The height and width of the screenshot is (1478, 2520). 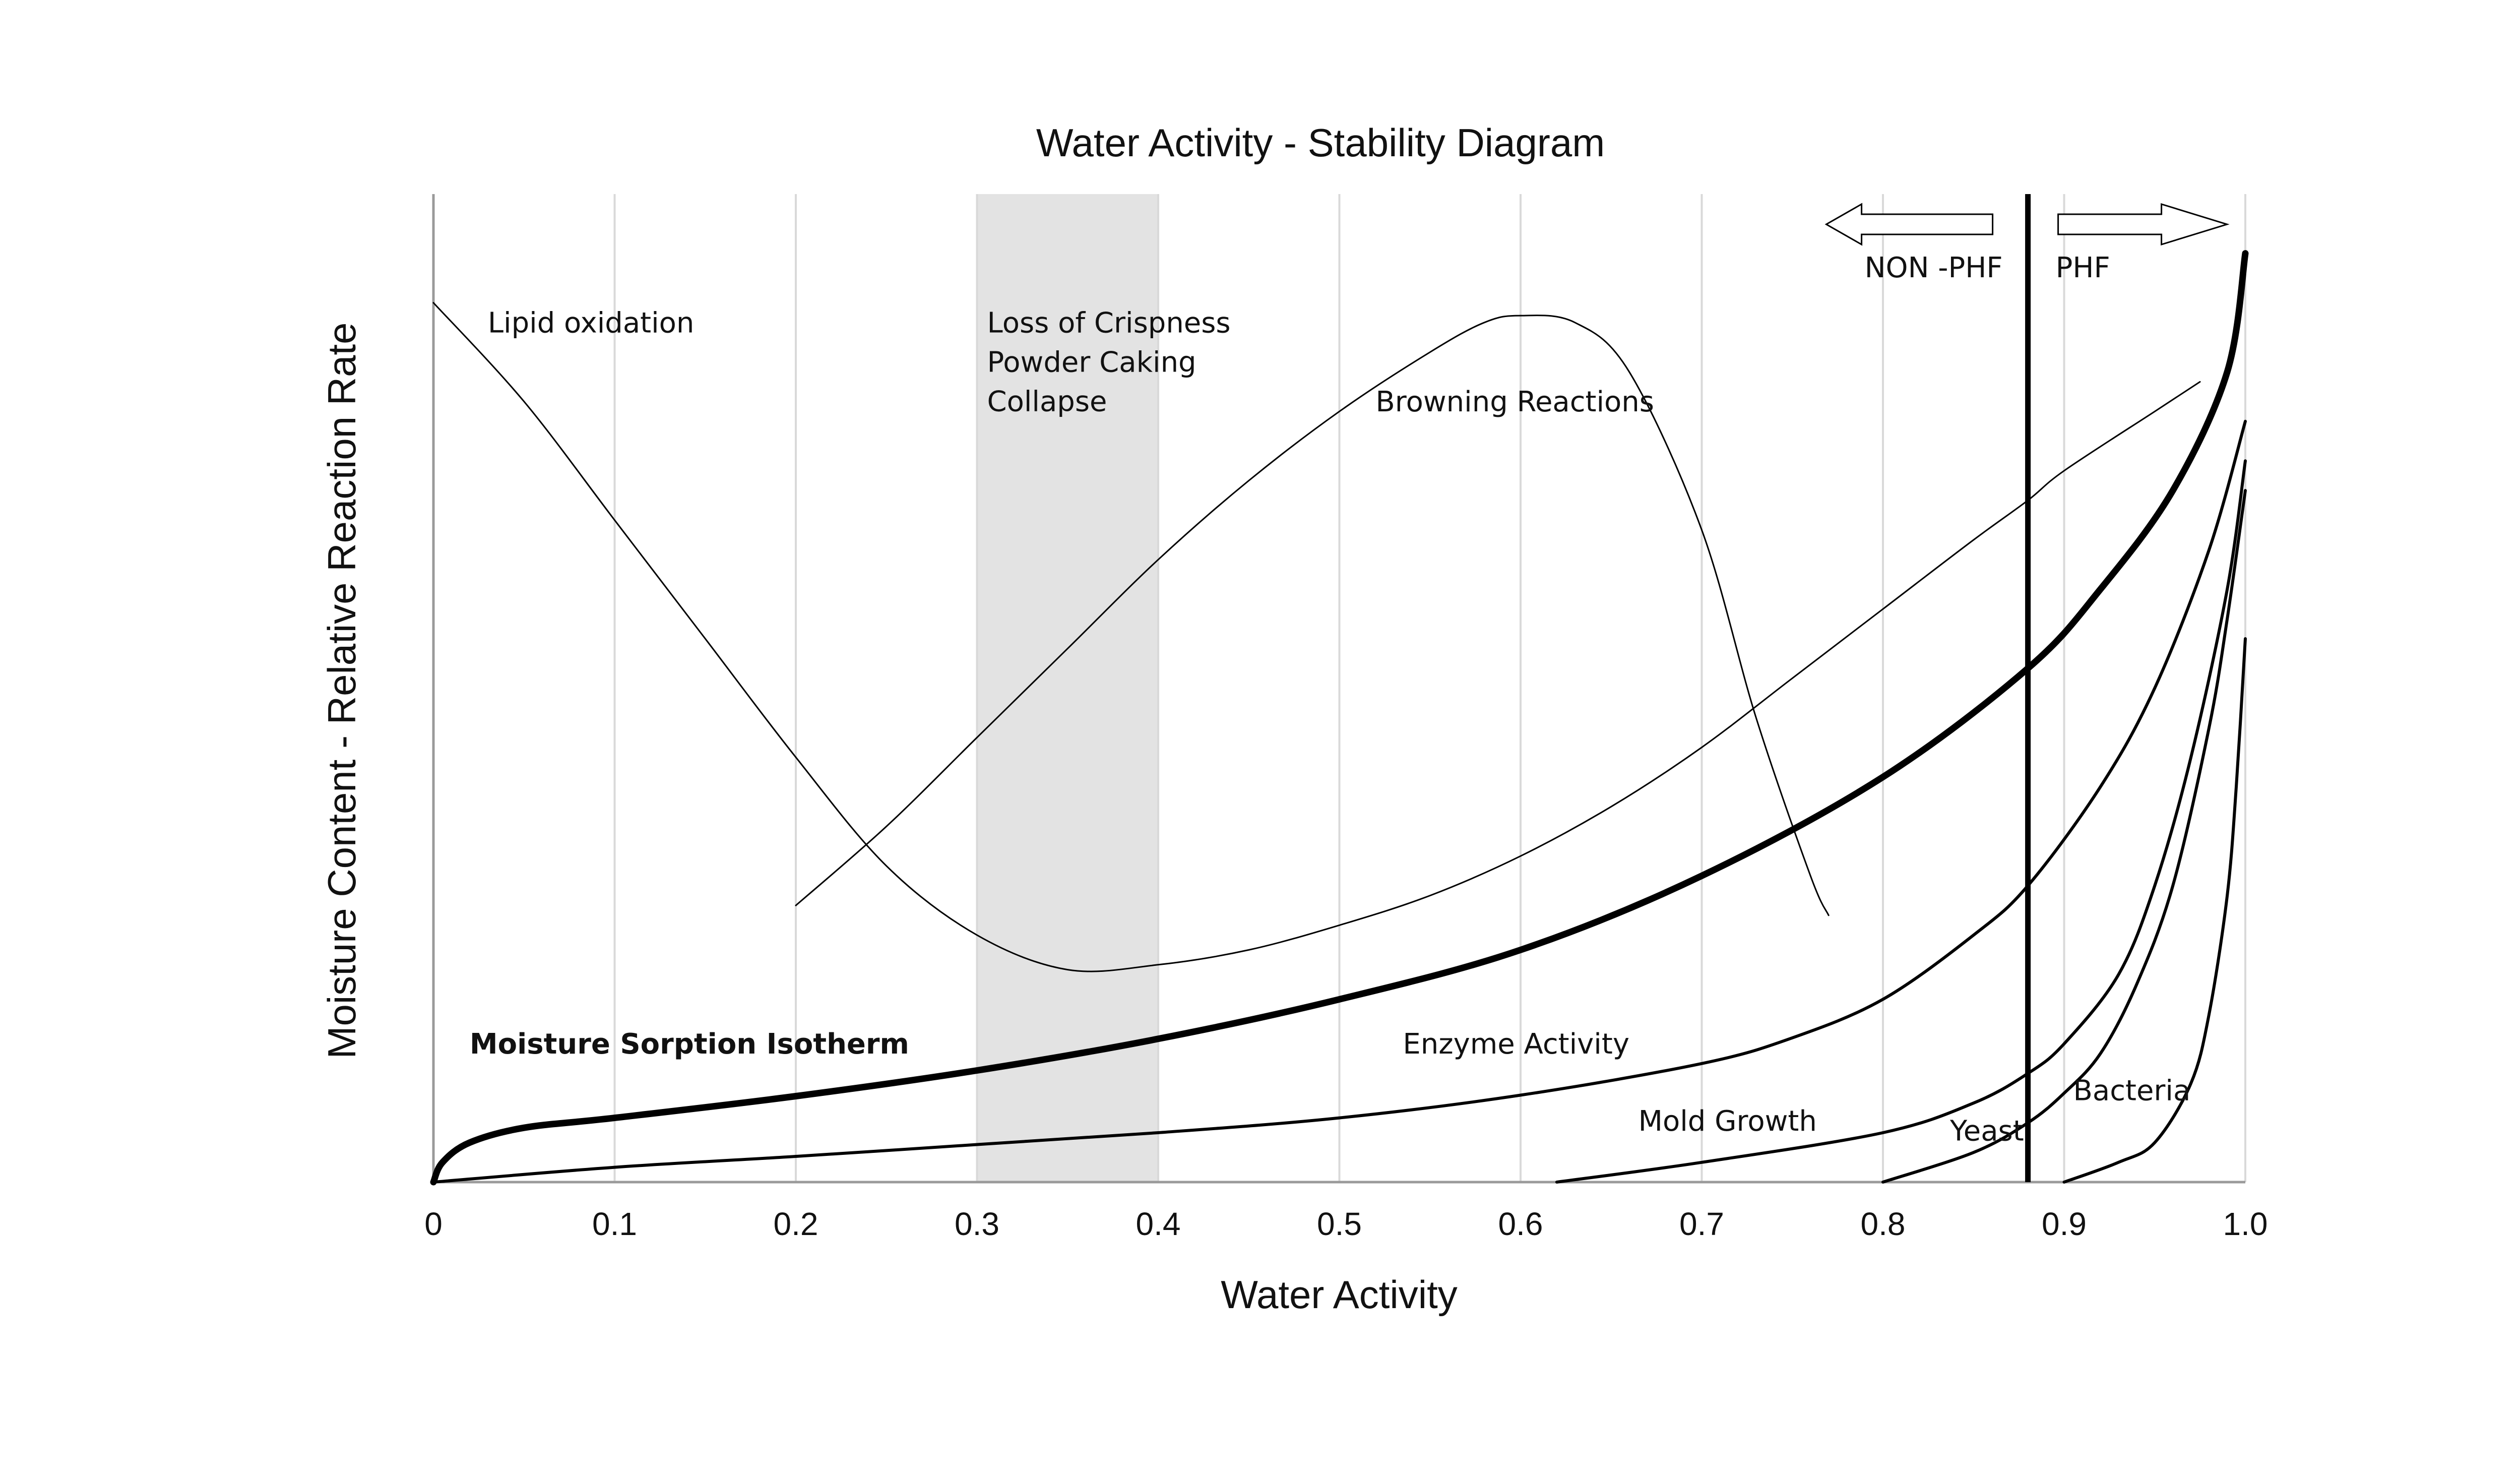 I want to click on chart-title: Water Activity - Stability Diagram, so click(x=1320, y=142).